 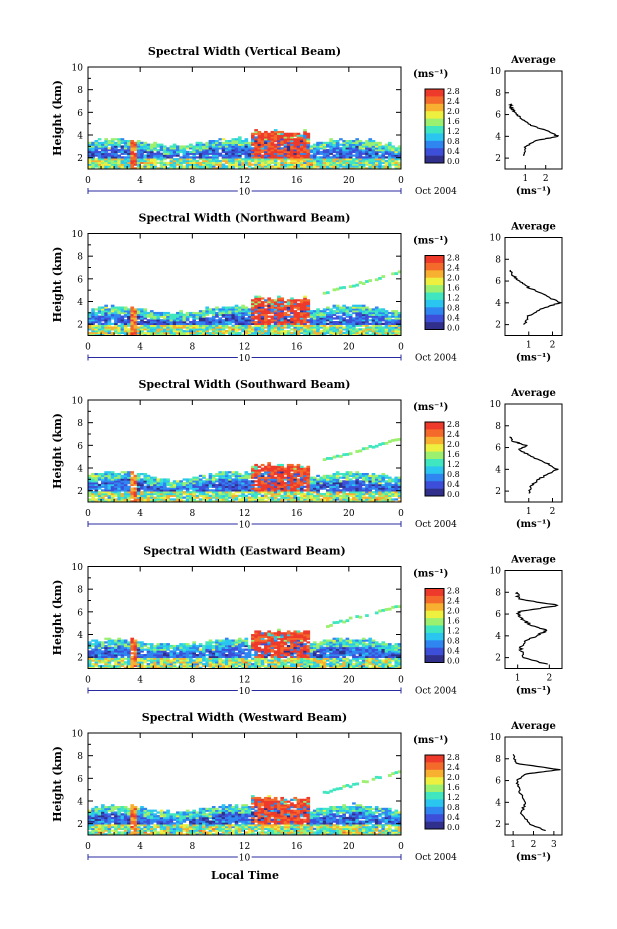 I want to click on y-tick-label: 2, so click(x=80, y=492).